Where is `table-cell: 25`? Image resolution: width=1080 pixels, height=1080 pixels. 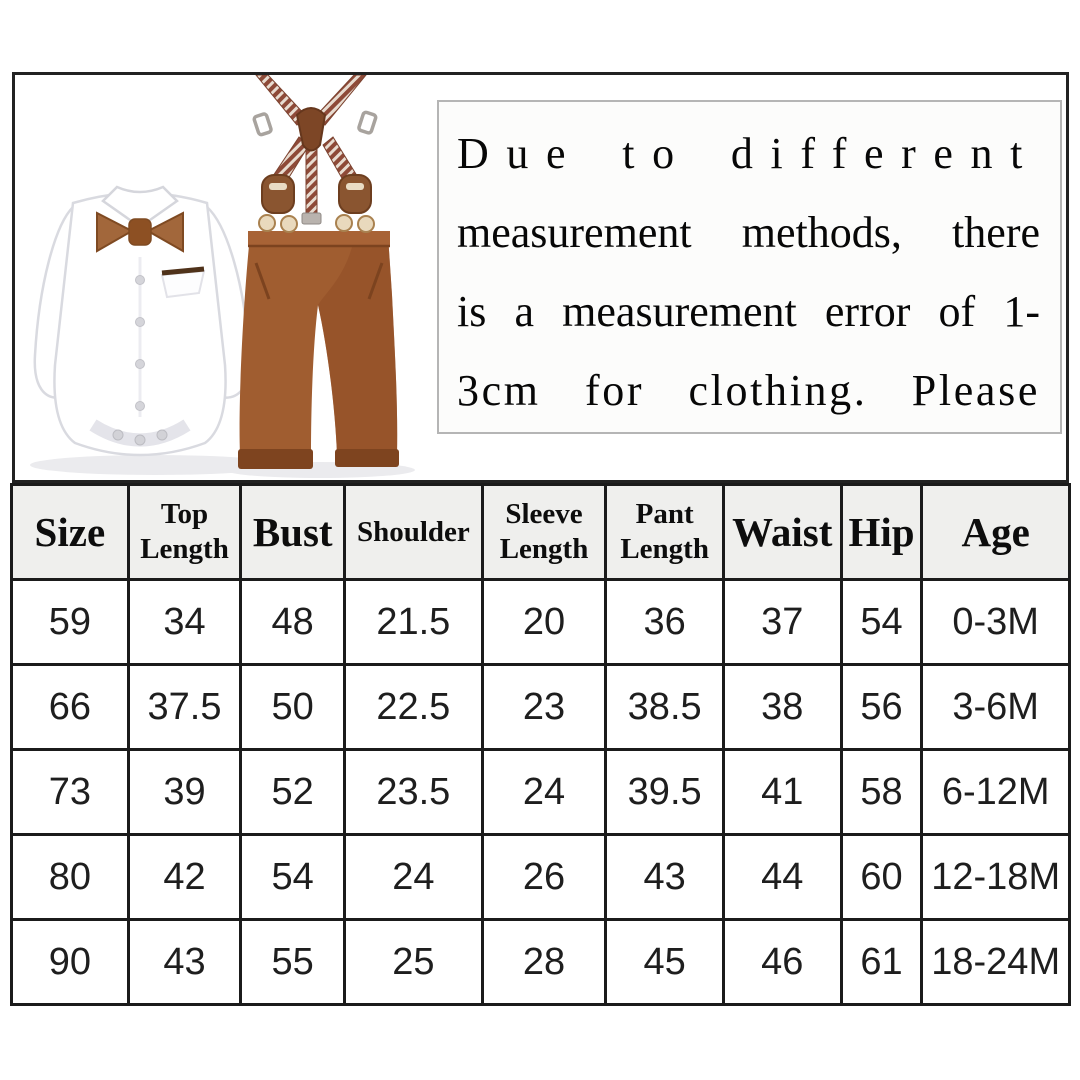 table-cell: 25 is located at coordinates (413, 962).